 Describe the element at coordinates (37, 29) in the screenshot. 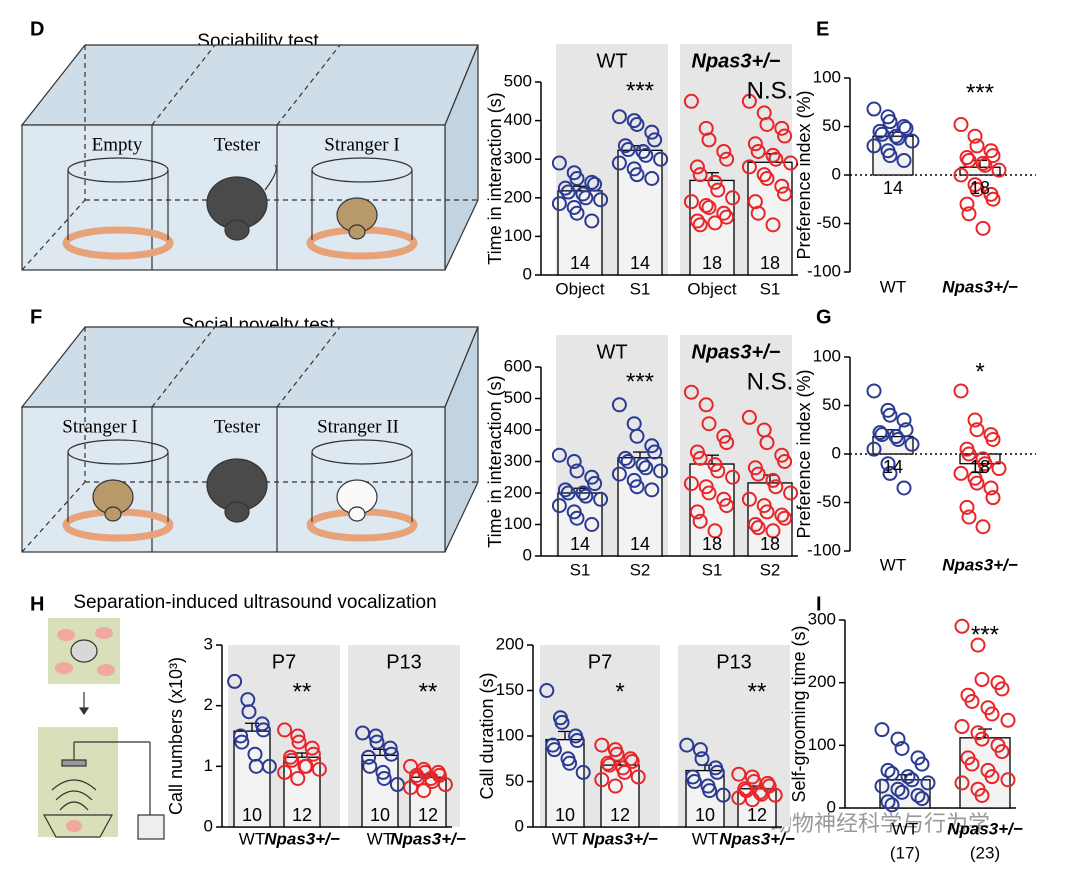

I see `panel-label: D` at that location.